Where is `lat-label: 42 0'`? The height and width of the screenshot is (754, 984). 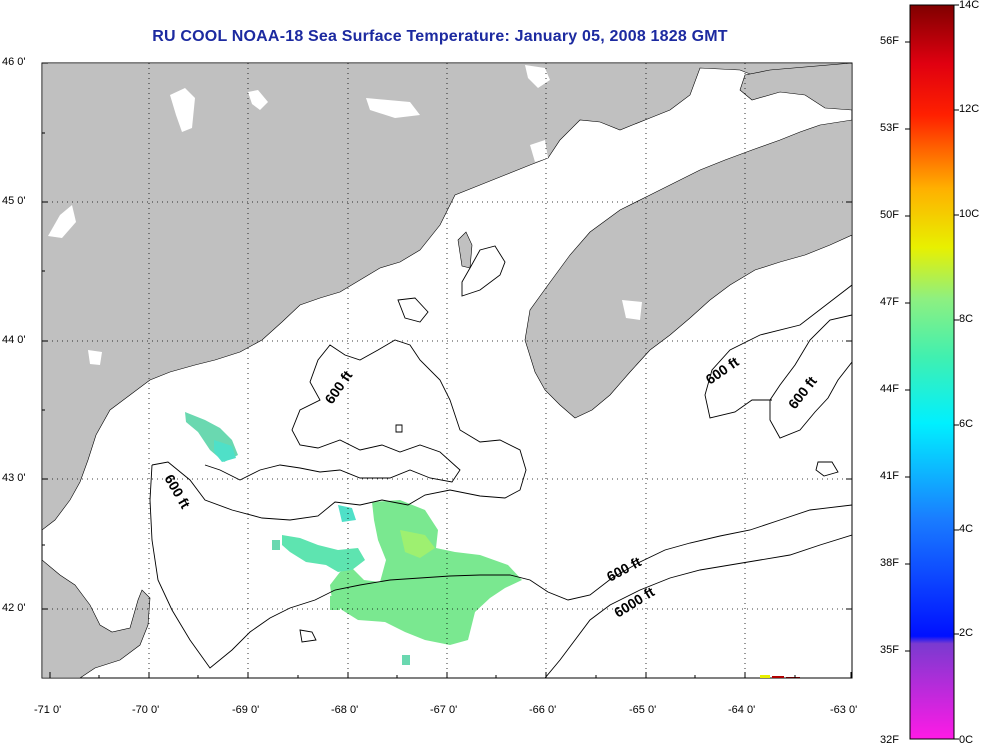 lat-label: 42 0' is located at coordinates (14, 608).